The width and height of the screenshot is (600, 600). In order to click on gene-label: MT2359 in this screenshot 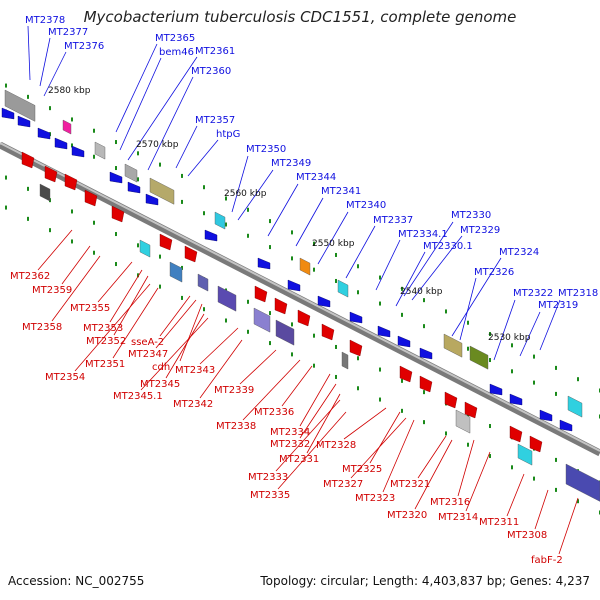, I will do `click(52, 290)`.